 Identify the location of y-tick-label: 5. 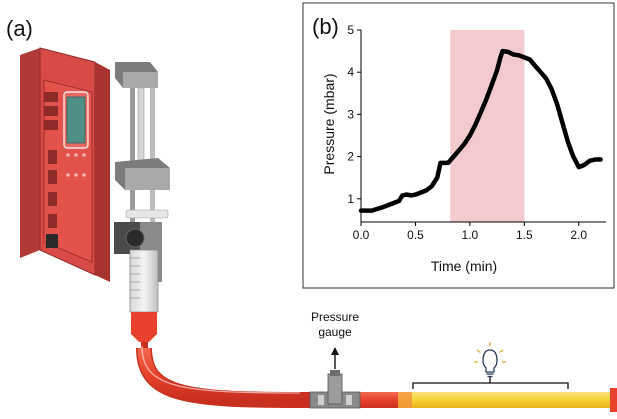
(350, 30).